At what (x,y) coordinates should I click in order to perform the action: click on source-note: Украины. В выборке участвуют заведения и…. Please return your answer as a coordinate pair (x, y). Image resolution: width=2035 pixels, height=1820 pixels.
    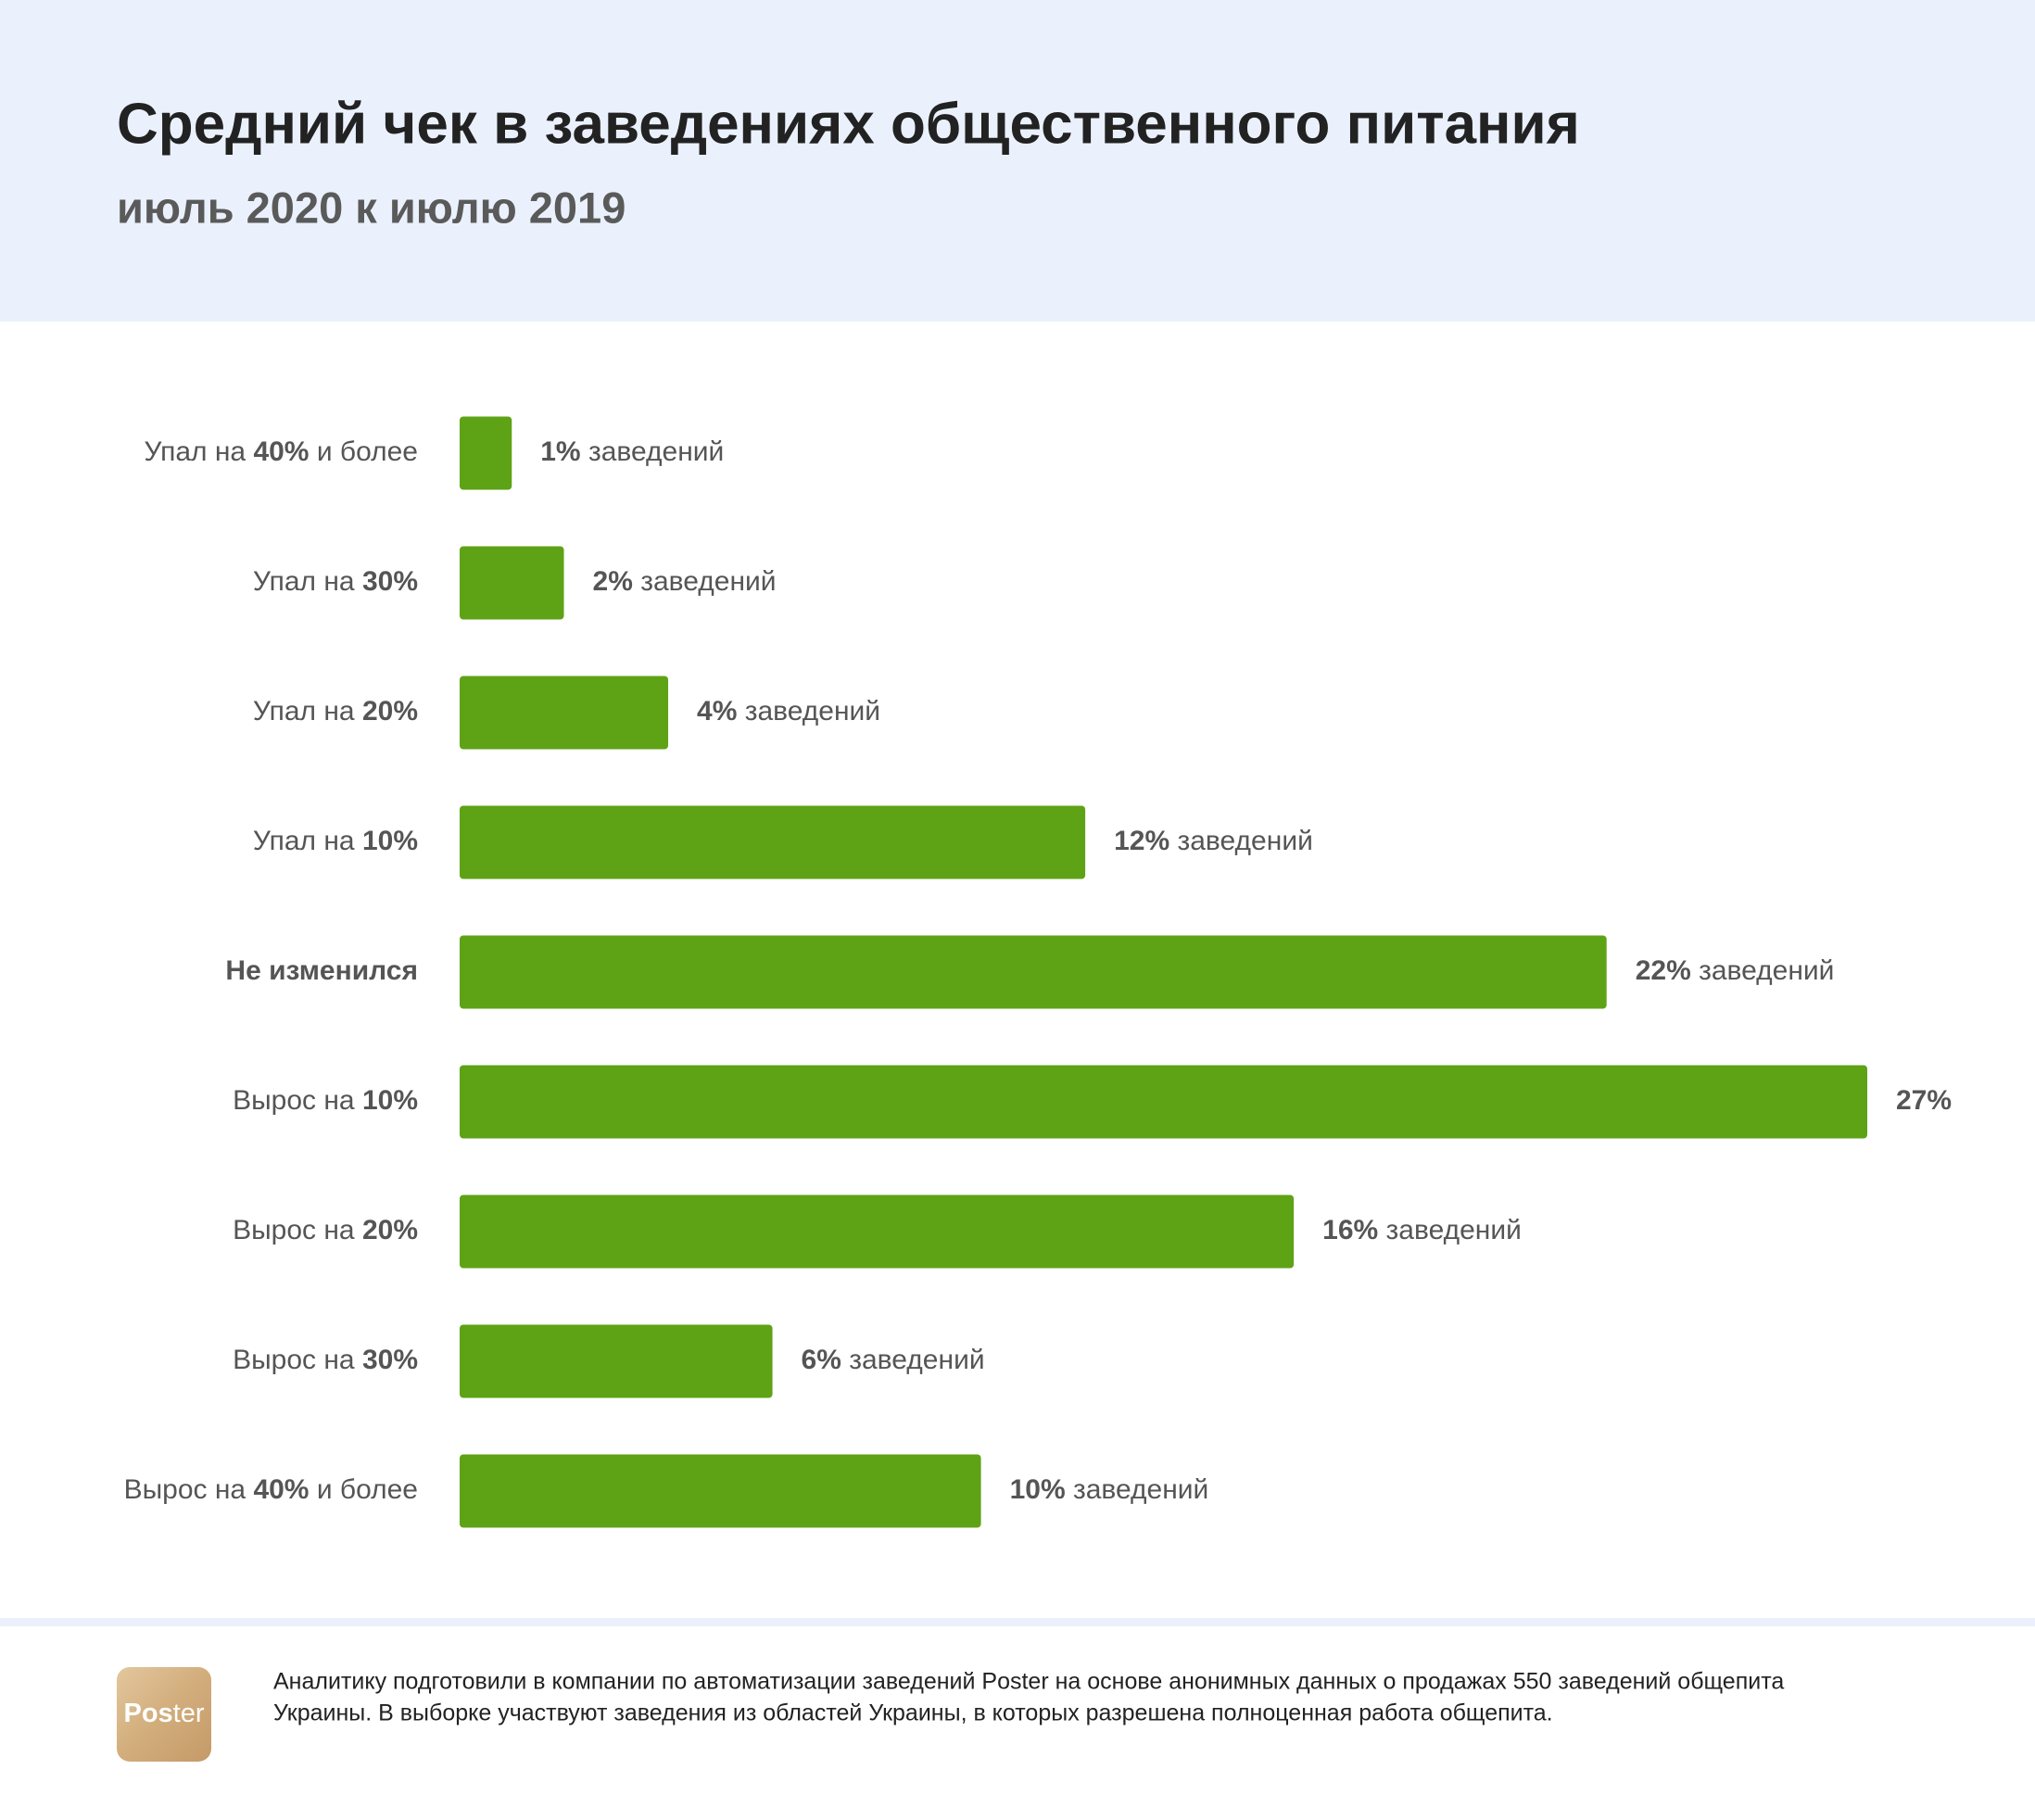
    Looking at the image, I should click on (913, 1713).